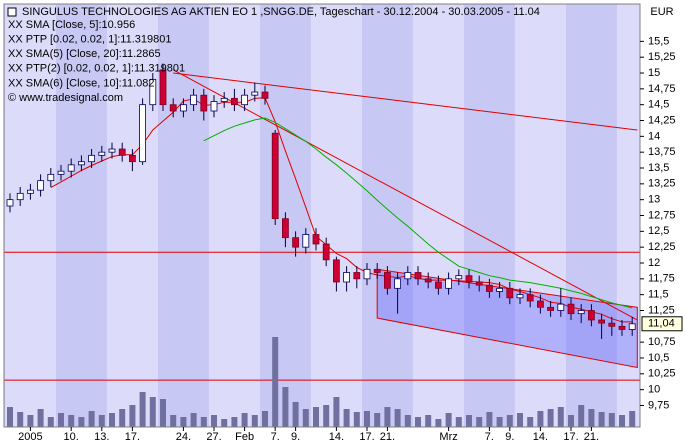 Image resolution: width=686 pixels, height=447 pixels. I want to click on x-tick-label: Mrz, so click(448, 437).